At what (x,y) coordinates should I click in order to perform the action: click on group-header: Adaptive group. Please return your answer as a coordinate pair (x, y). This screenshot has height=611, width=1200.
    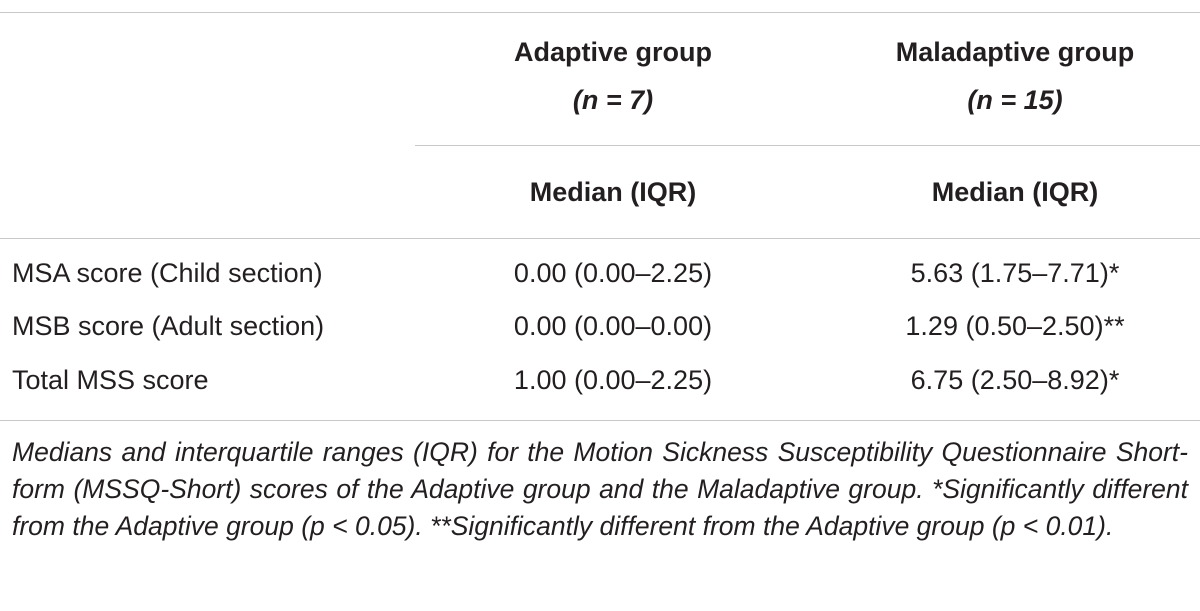
    Looking at the image, I should click on (613, 52).